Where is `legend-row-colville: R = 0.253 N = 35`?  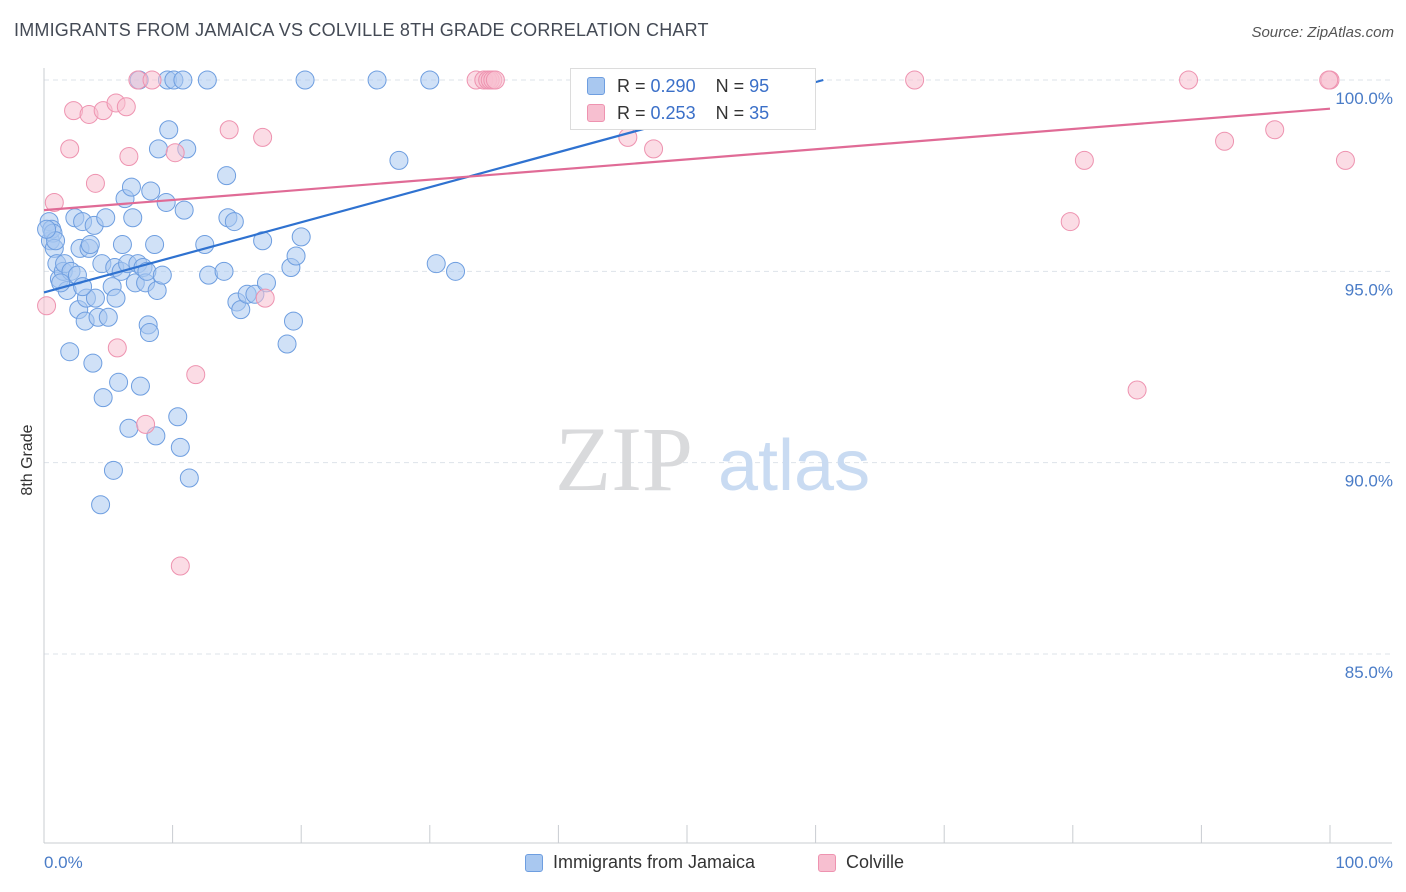 legend-row-colville: R = 0.253 N = 35 is located at coordinates (678, 113).